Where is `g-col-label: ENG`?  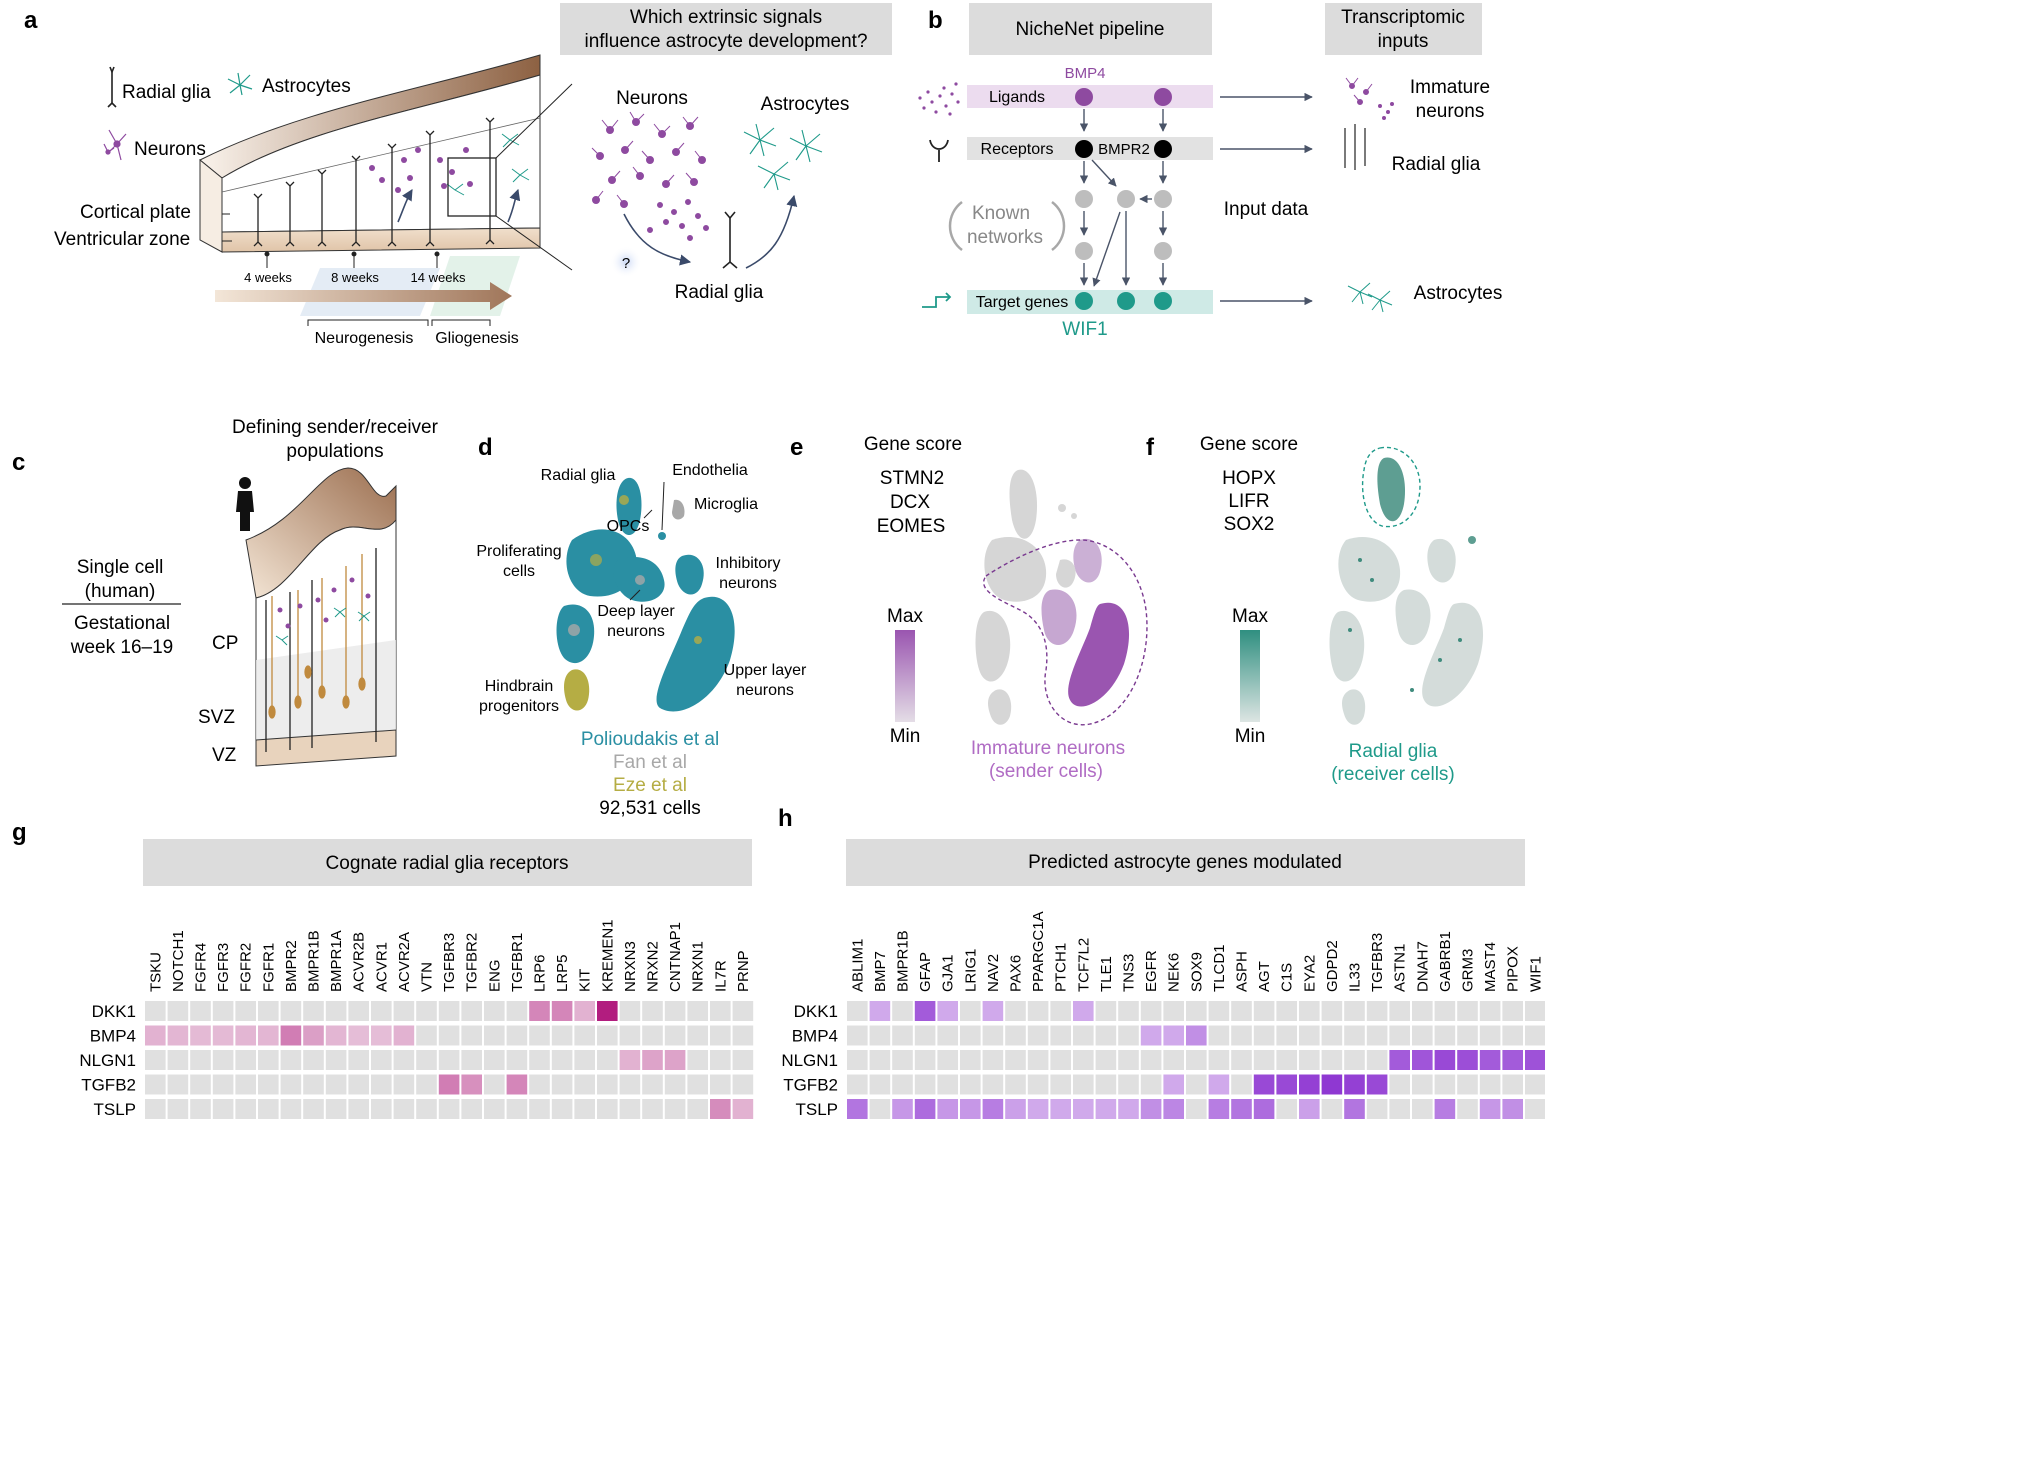 g-col-label: ENG is located at coordinates (494, 975).